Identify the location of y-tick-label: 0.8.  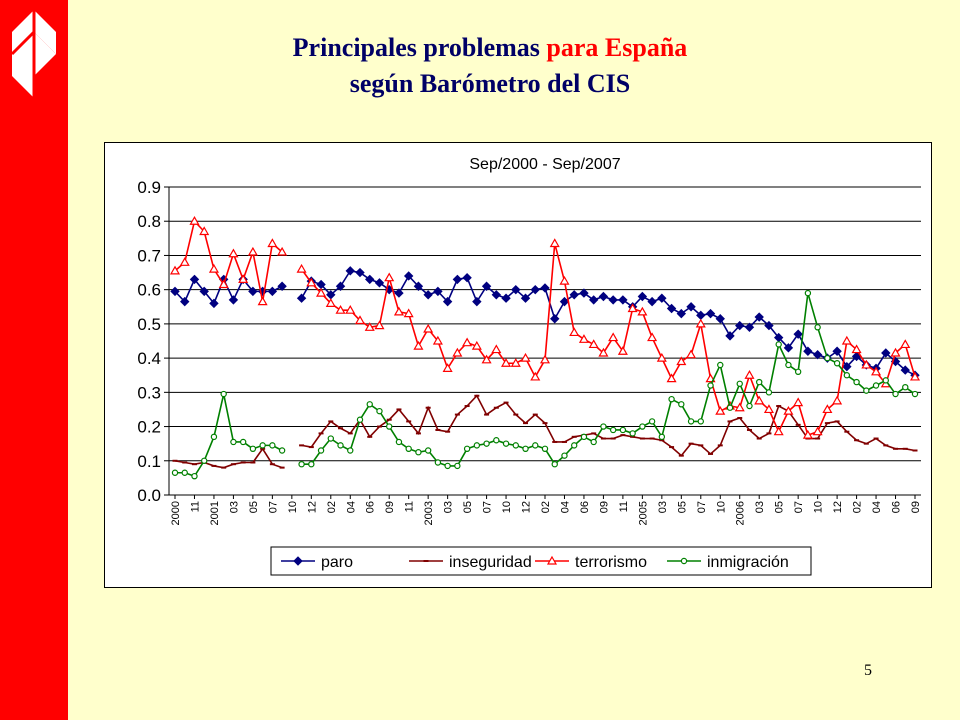
(149, 221).